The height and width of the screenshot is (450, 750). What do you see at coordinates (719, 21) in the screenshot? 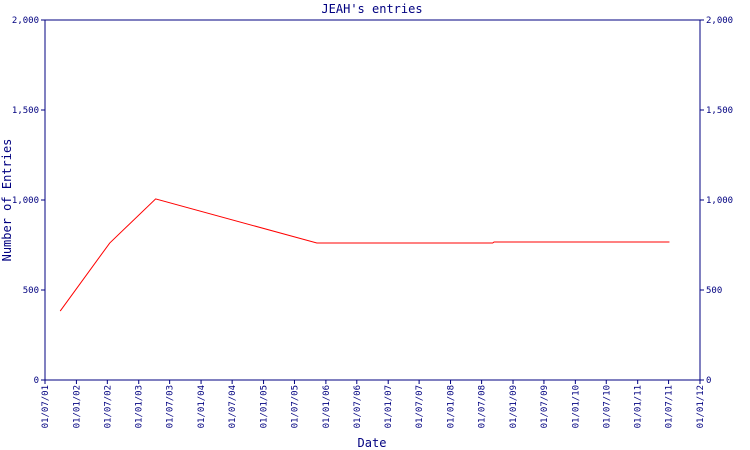
I see `y2-tick-label: 2,000` at bounding box center [719, 21].